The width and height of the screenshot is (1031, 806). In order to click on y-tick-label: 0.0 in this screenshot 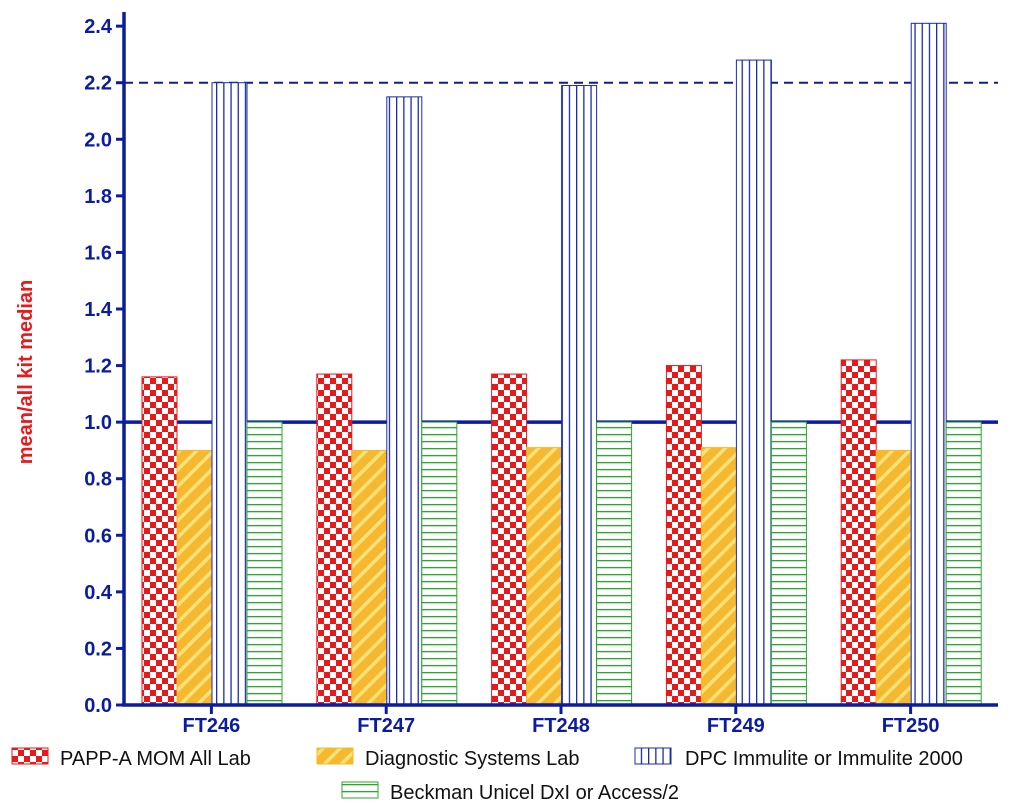, I will do `click(98, 706)`.